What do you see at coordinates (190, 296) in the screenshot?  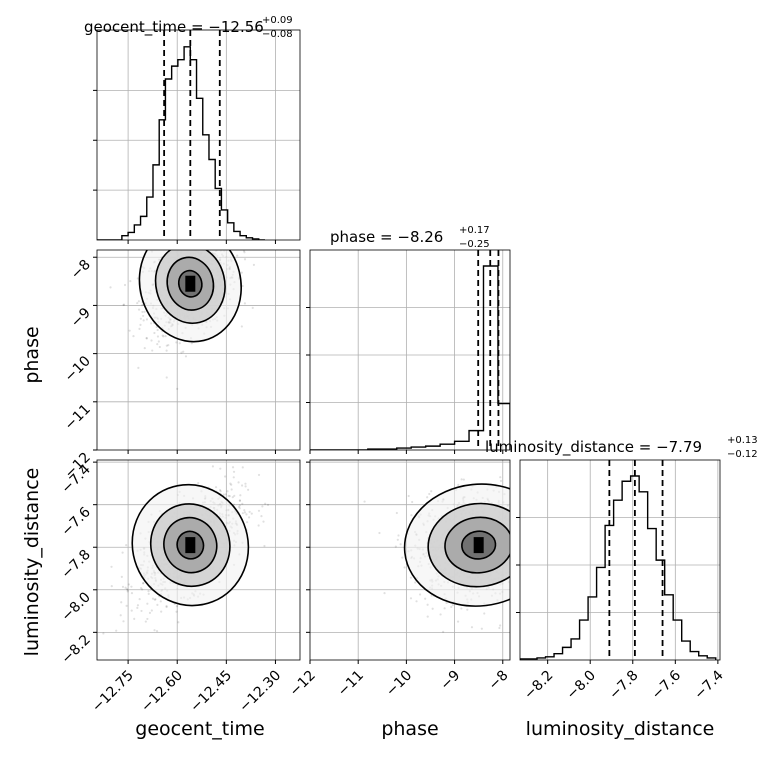 I see `density-contours` at bounding box center [190, 296].